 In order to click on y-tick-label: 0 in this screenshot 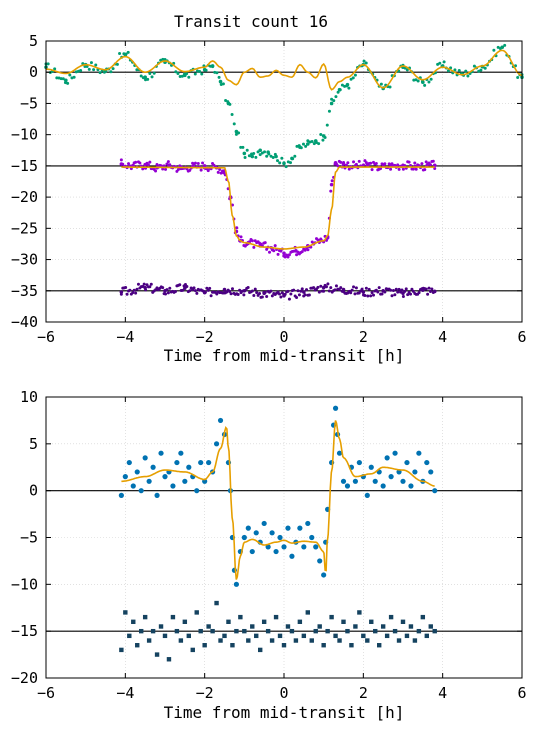, I will do `click(33, 491)`.